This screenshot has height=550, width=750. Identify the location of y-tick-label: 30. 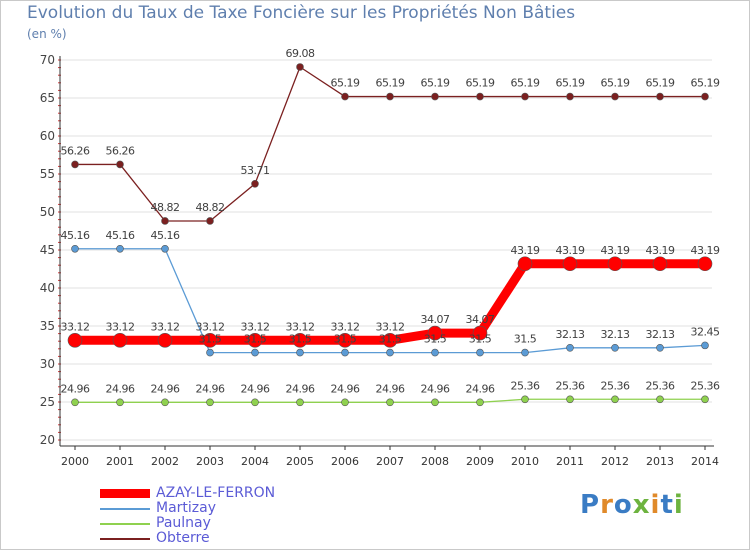
(47, 364).